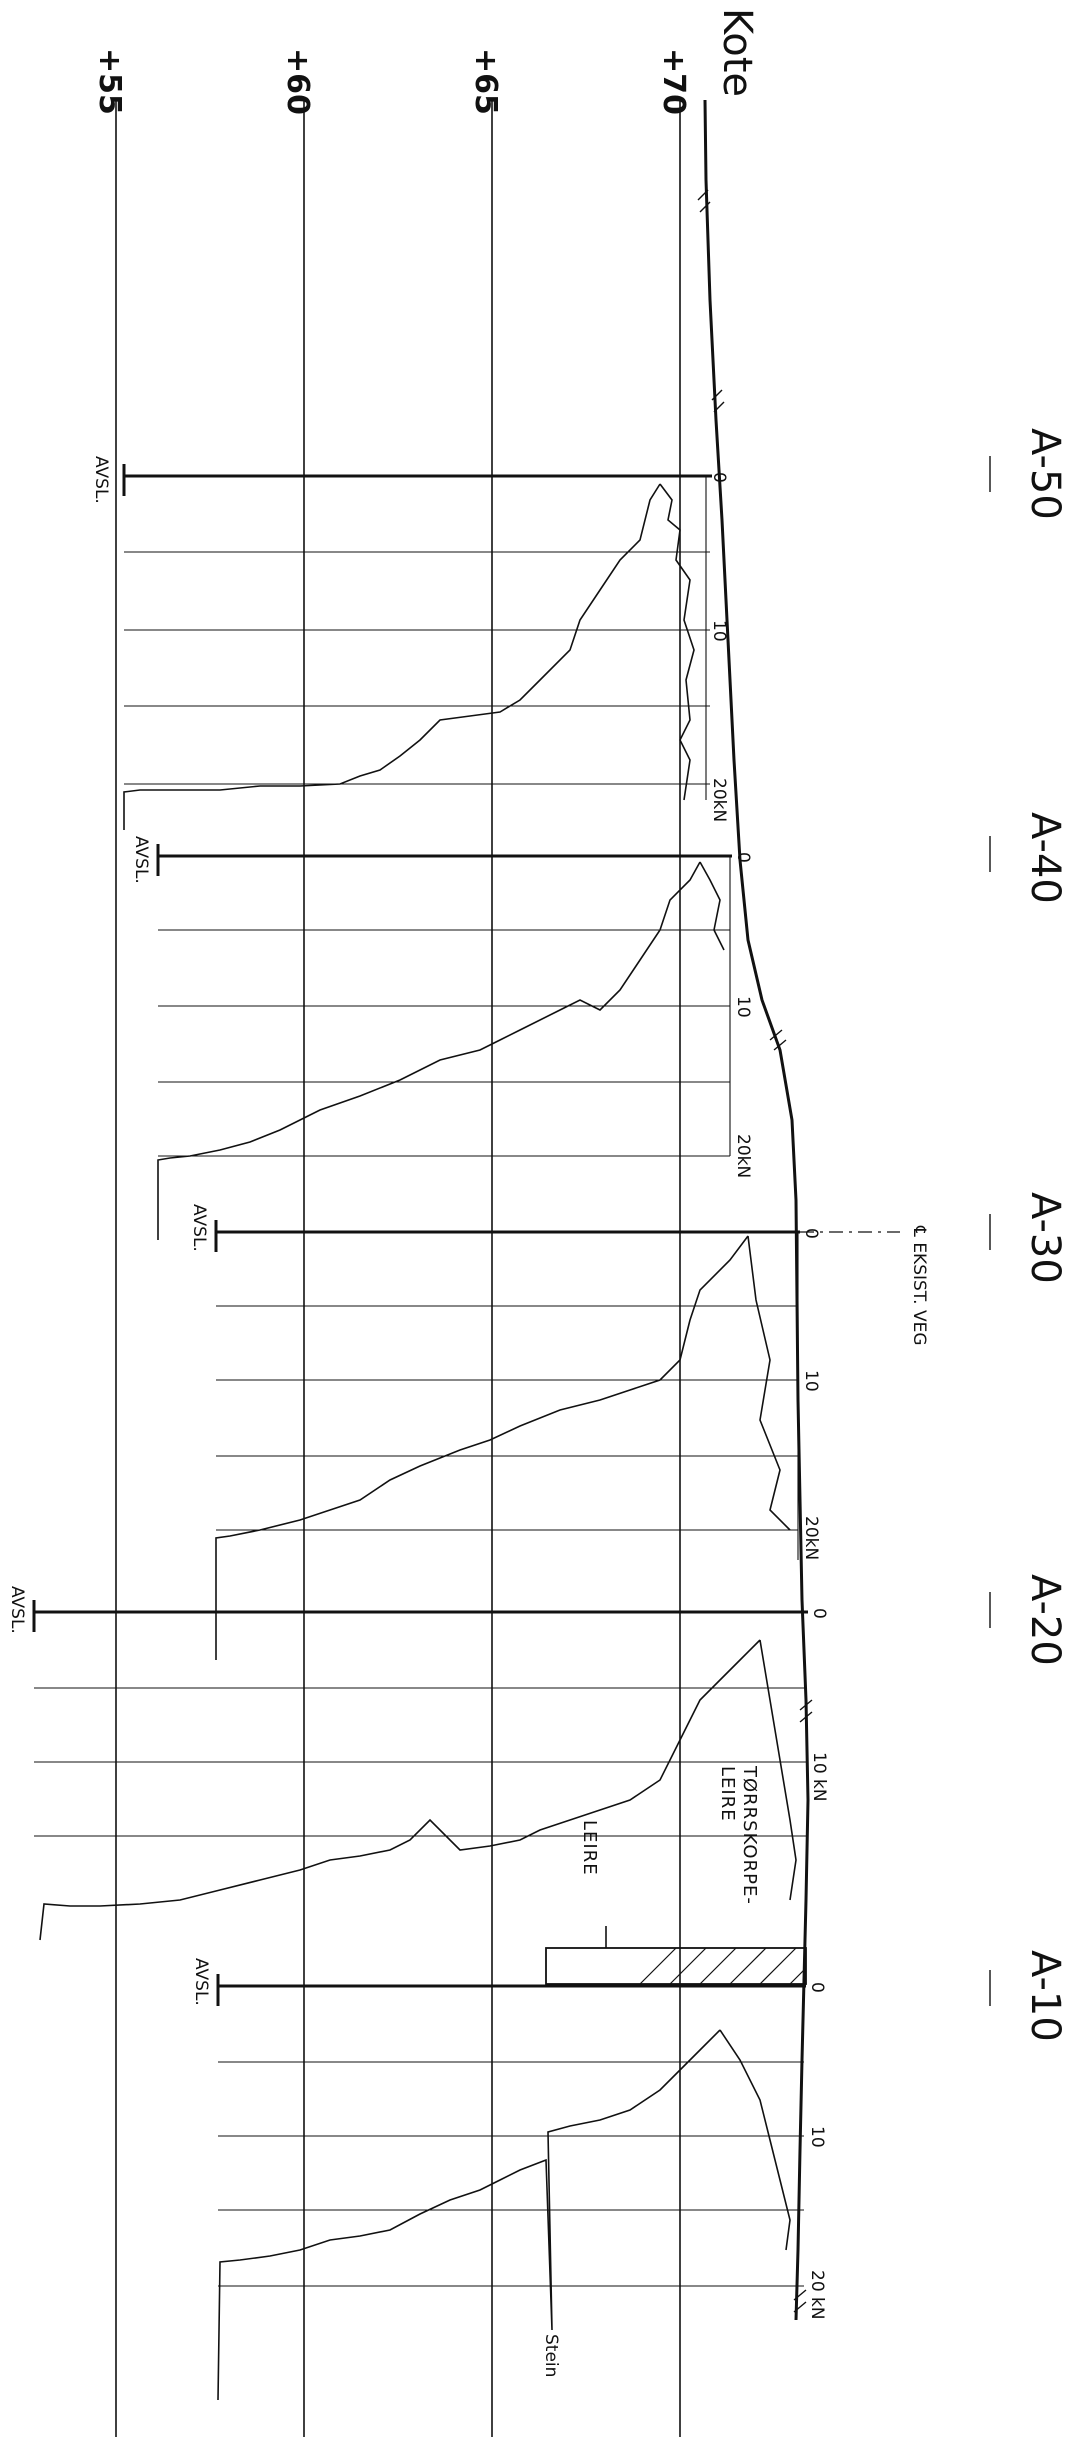 This screenshot has width=1082, height=2437. I want to click on stone-label: Stein, so click(551, 2355).